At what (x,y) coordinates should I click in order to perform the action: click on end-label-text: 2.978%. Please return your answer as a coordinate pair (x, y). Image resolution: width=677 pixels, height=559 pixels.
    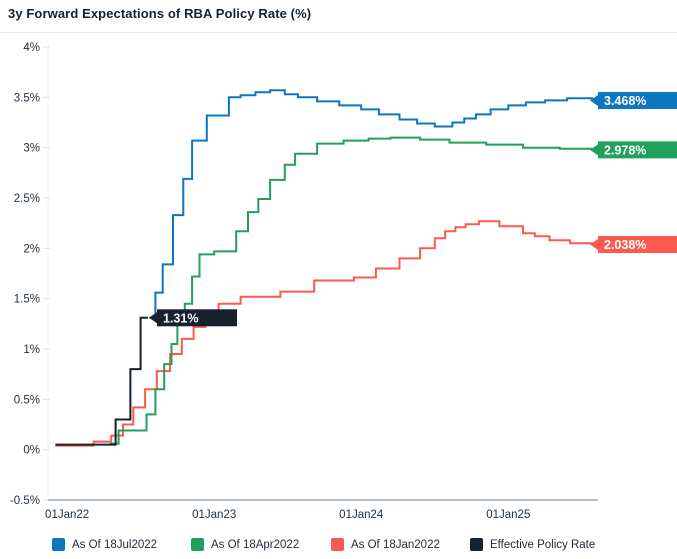
    Looking at the image, I should click on (625, 150).